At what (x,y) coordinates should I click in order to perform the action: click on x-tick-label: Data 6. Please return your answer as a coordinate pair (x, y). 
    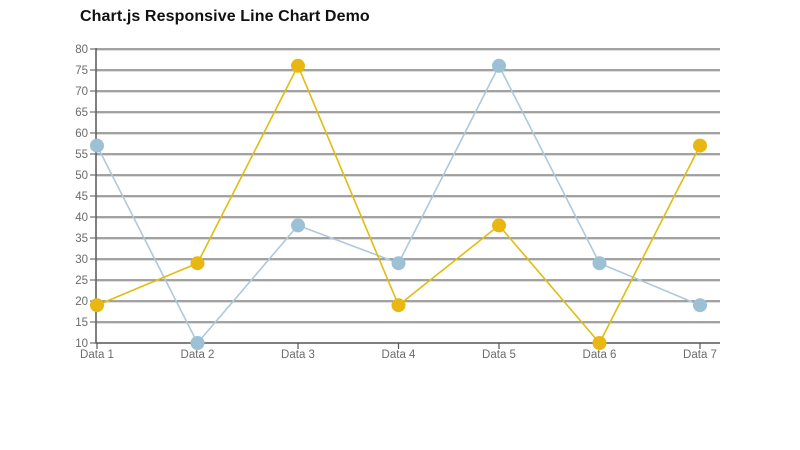
    Looking at the image, I should click on (600, 355).